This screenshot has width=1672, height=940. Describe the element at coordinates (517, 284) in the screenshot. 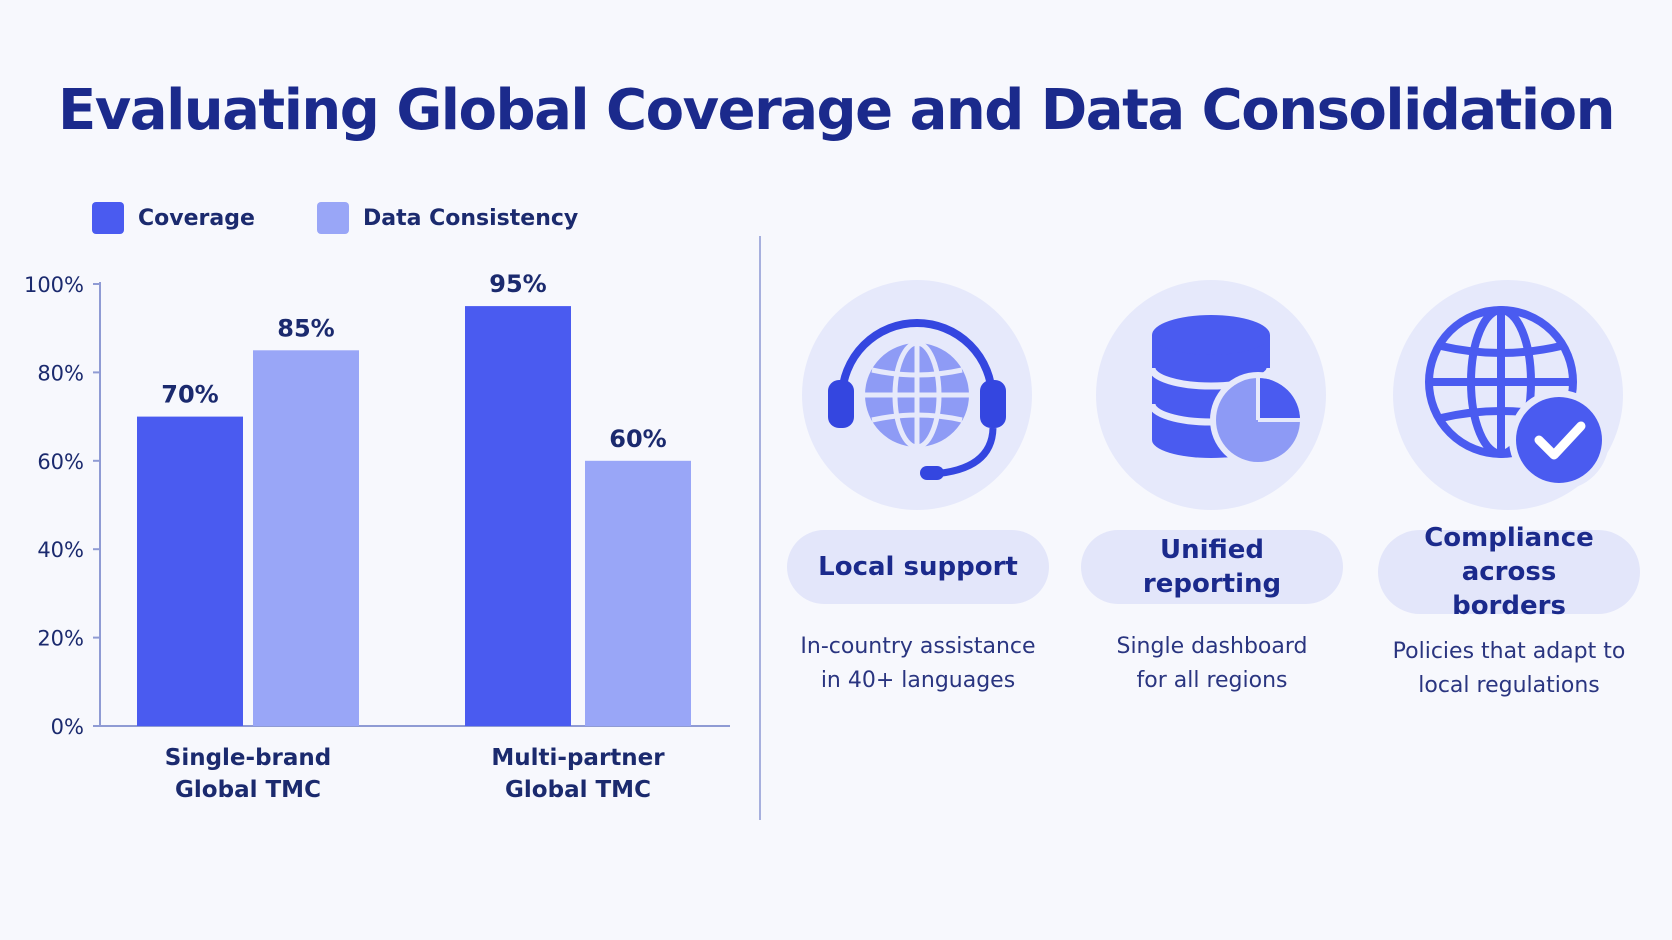

I see `data-label: 95%` at that location.